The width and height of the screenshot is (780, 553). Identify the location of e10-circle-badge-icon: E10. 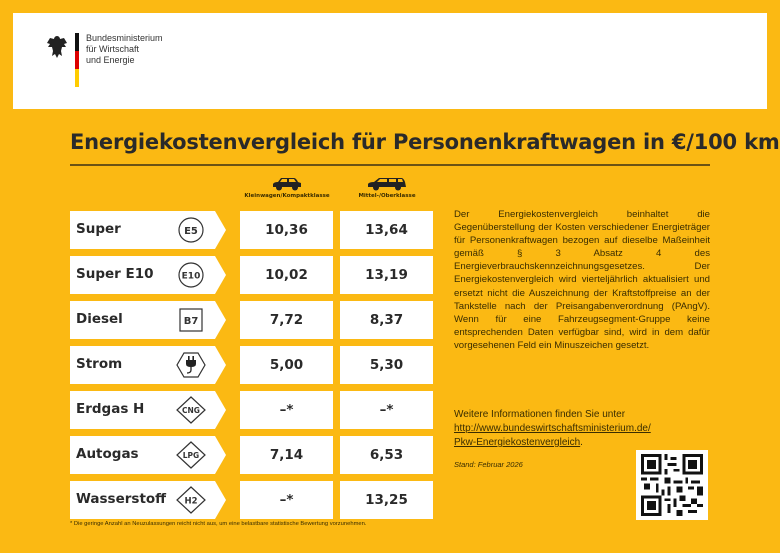
(191, 275).